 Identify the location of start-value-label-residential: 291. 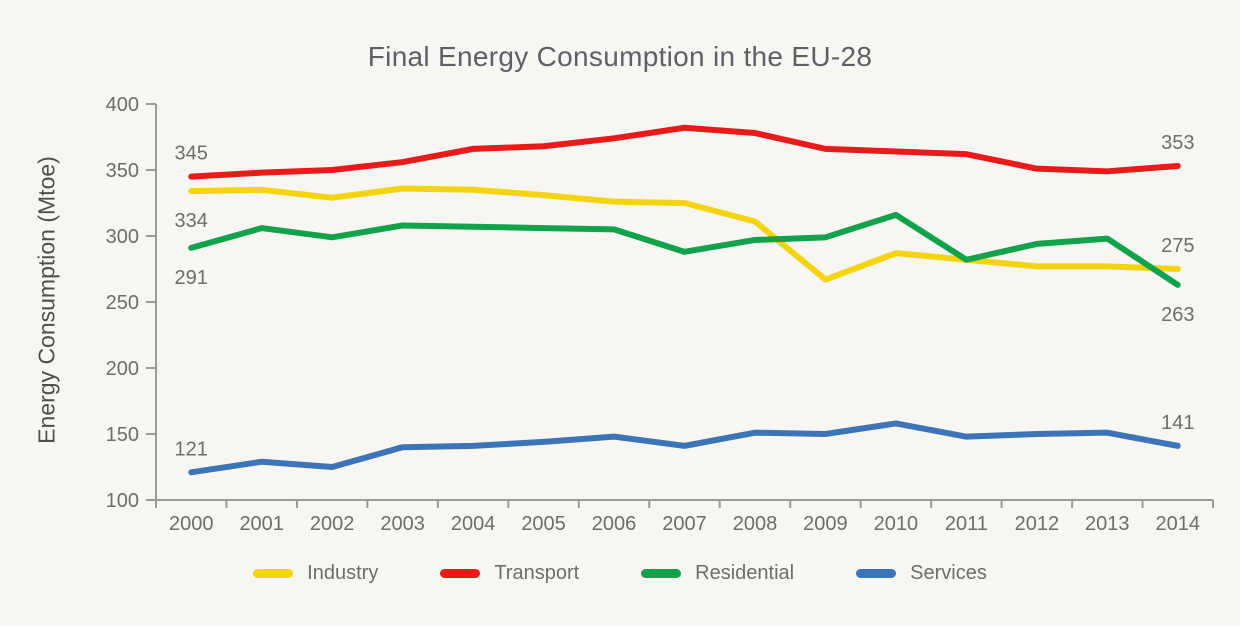
(191, 278).